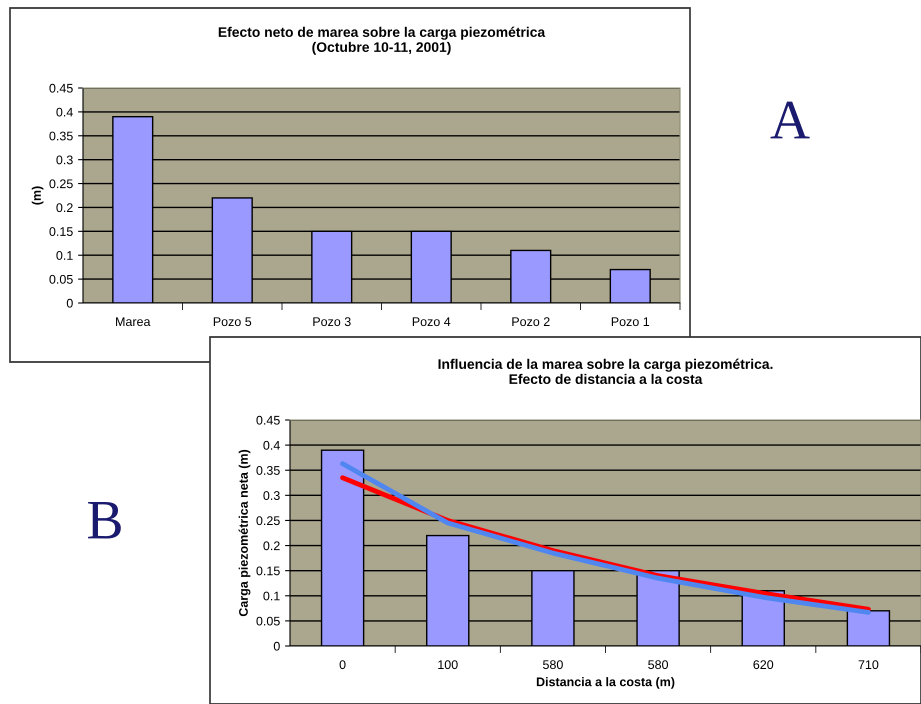 Image resolution: width=921 pixels, height=704 pixels. I want to click on y-axis-title: Carga piezométrica neta (m), so click(244, 533).